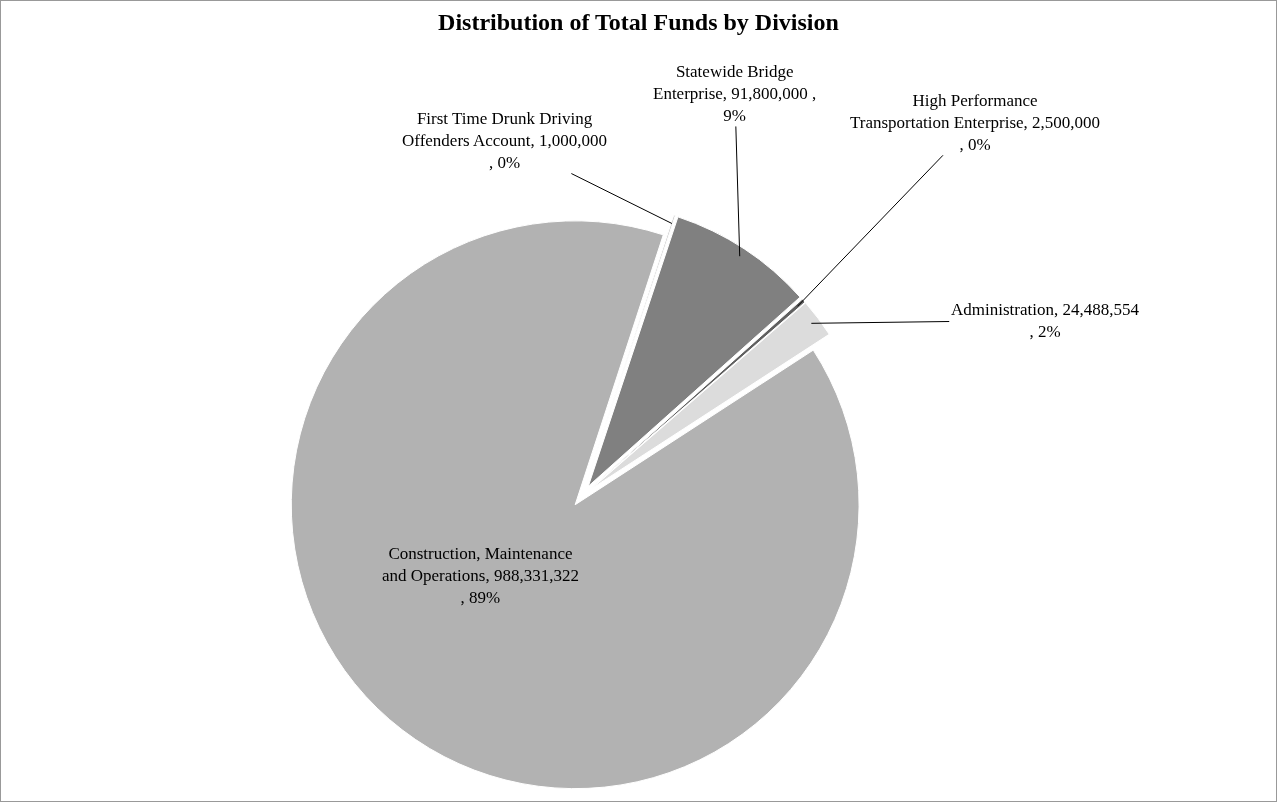 The image size is (1277, 802). I want to click on chart-title: Distribution of Total Funds by Division, so click(638, 21).